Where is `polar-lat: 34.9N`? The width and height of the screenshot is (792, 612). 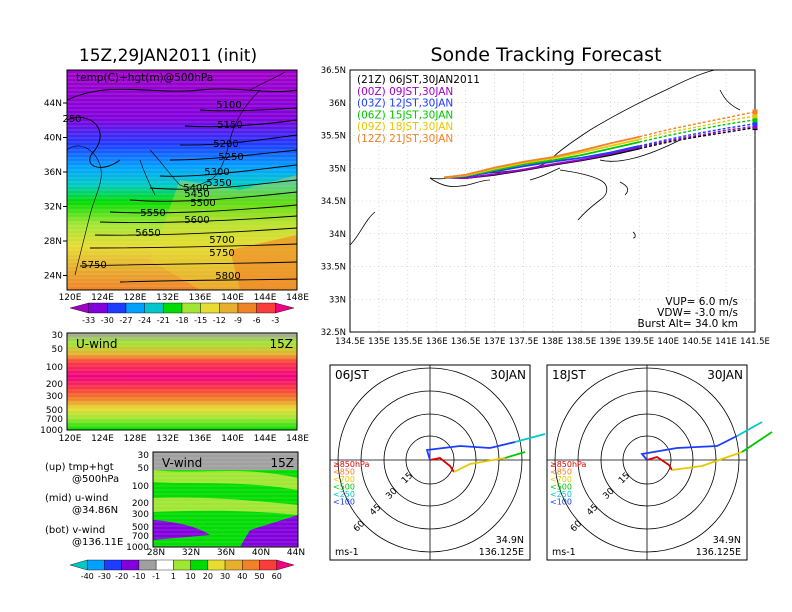 polar-lat: 34.9N is located at coordinates (510, 540).